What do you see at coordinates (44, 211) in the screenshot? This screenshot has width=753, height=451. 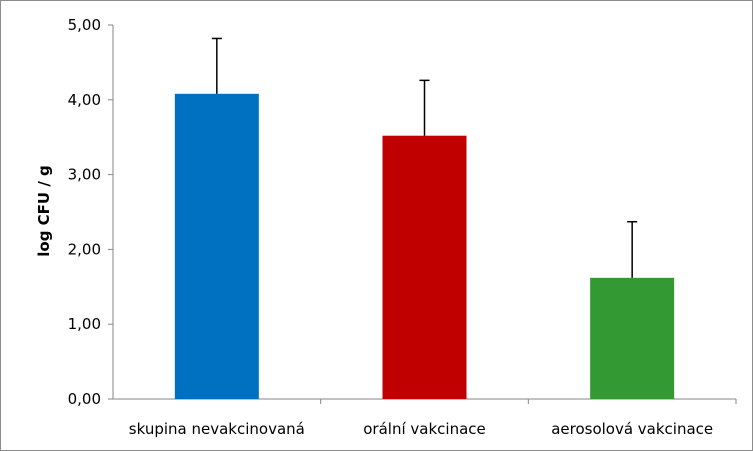 I see `y-axis-title: log CFU / g` at bounding box center [44, 211].